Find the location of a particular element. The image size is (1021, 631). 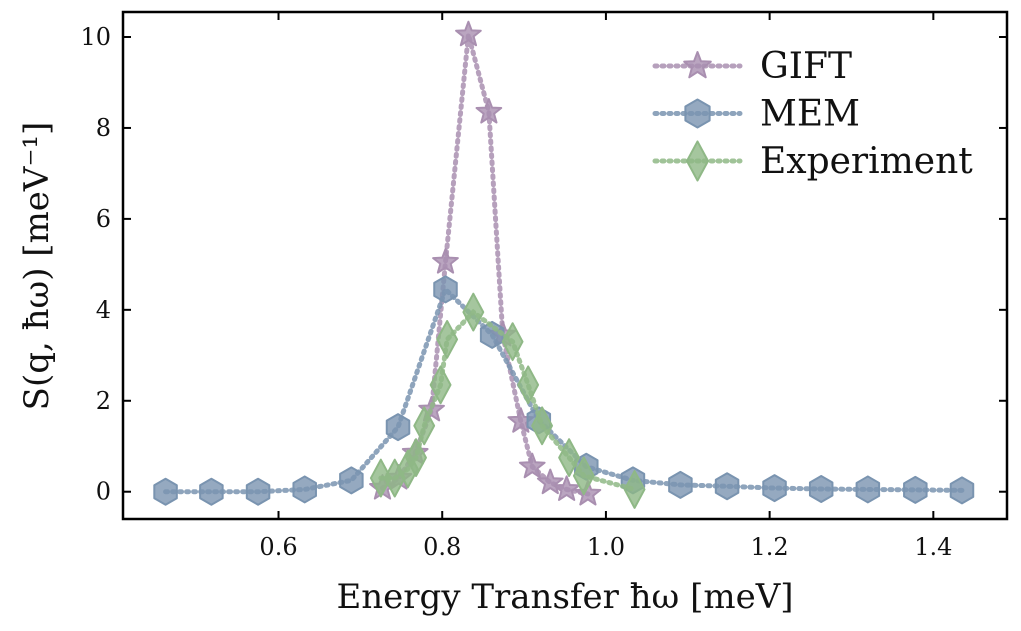

legend: GIFT MEM Experiment is located at coordinates (812, 114).